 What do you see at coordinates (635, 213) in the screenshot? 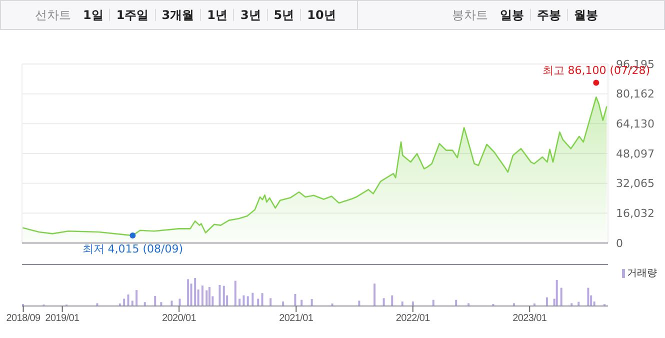
I see `y-tick-label: 16,032` at bounding box center [635, 213].